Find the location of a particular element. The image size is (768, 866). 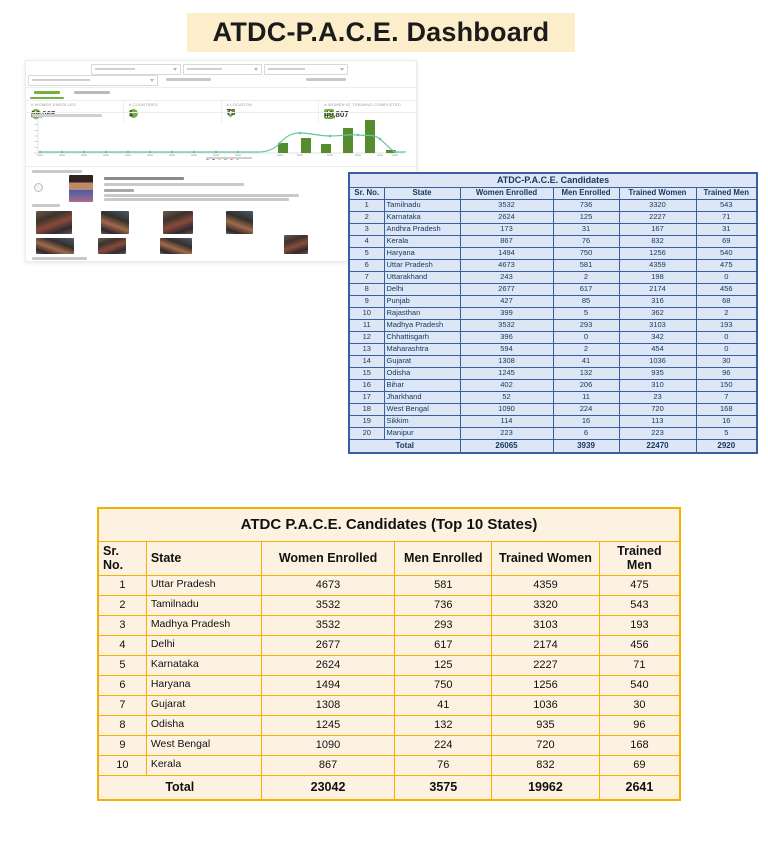

cell: Madhya Pradesh is located at coordinates (422, 325).